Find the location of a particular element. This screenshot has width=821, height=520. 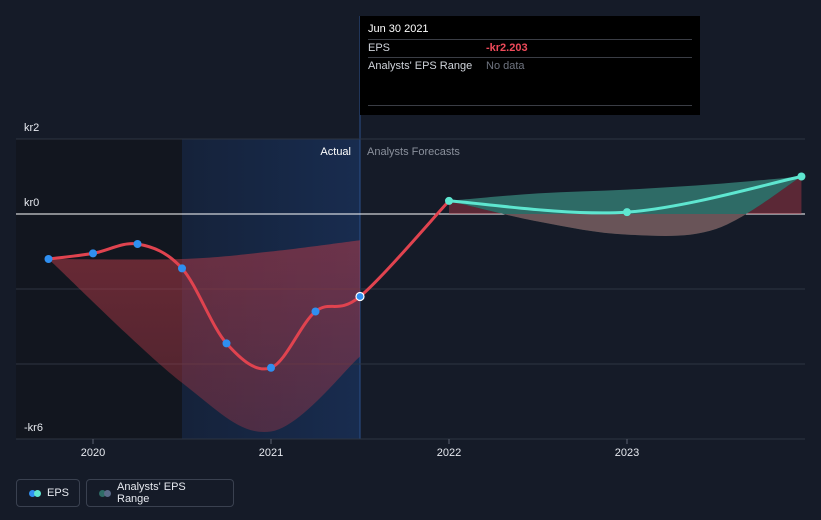

tooltip-divider is located at coordinates (530, 105).